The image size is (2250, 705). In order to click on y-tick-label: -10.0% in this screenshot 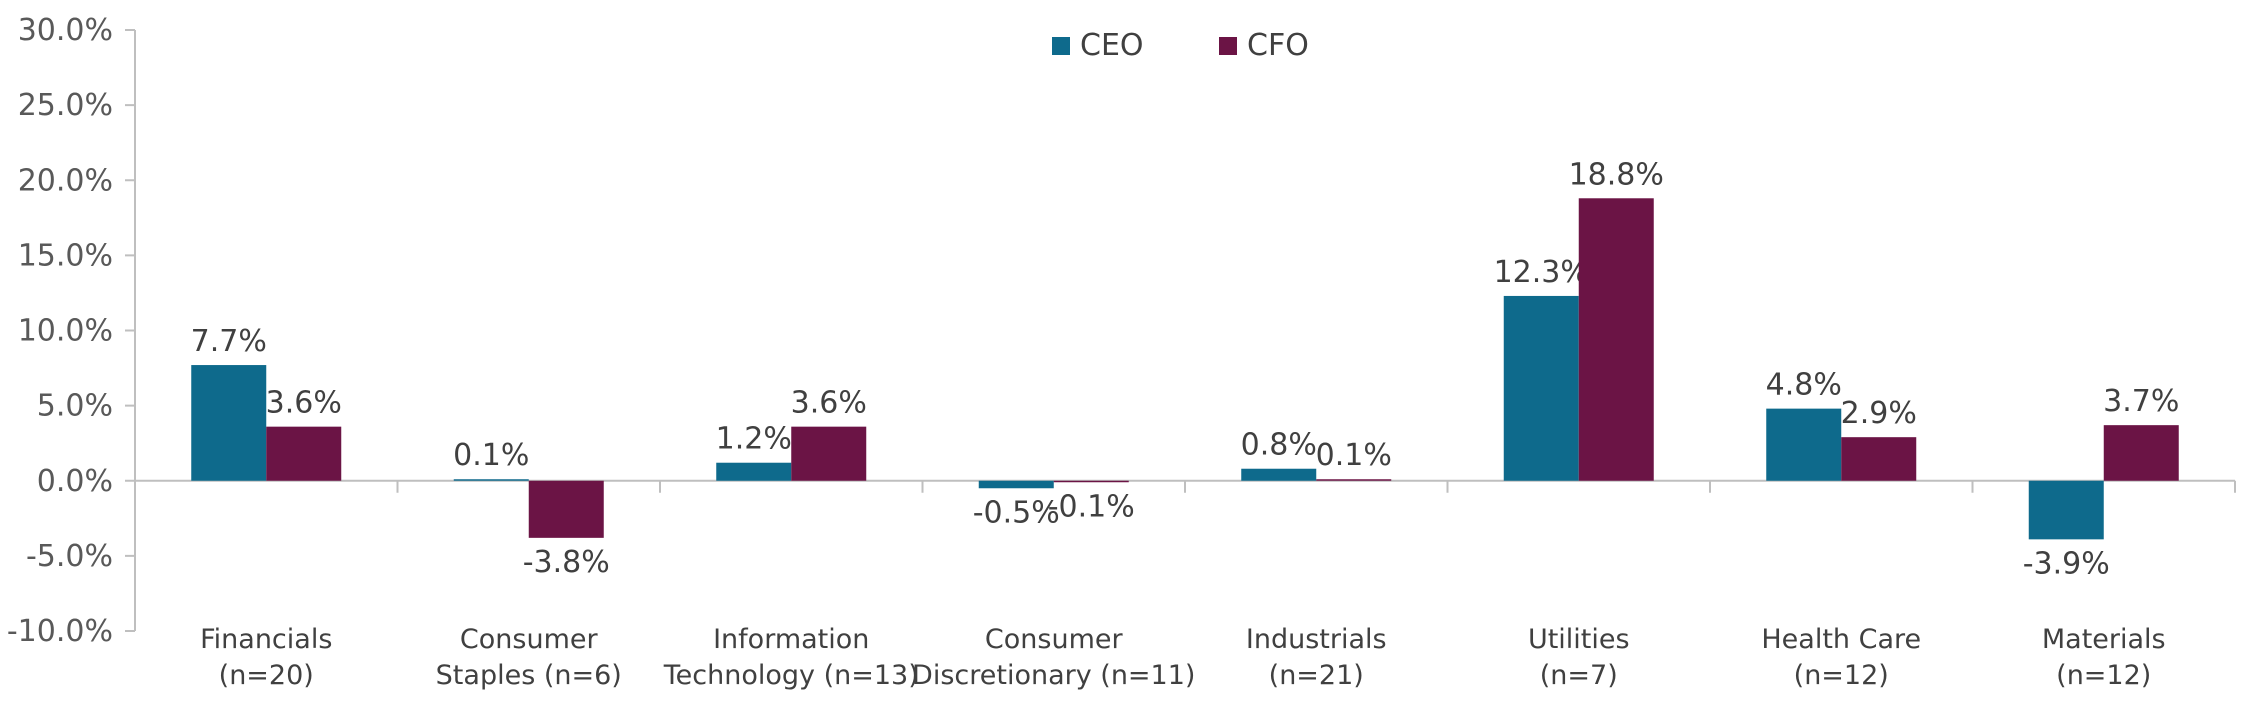, I will do `click(60, 631)`.